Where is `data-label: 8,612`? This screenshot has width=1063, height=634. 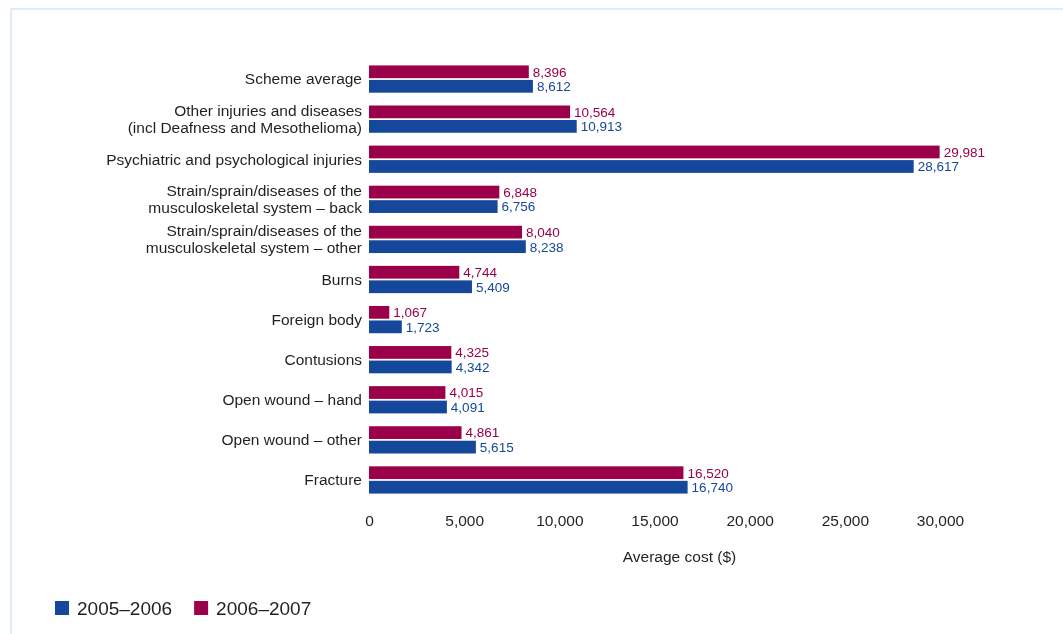 data-label: 8,612 is located at coordinates (553, 87).